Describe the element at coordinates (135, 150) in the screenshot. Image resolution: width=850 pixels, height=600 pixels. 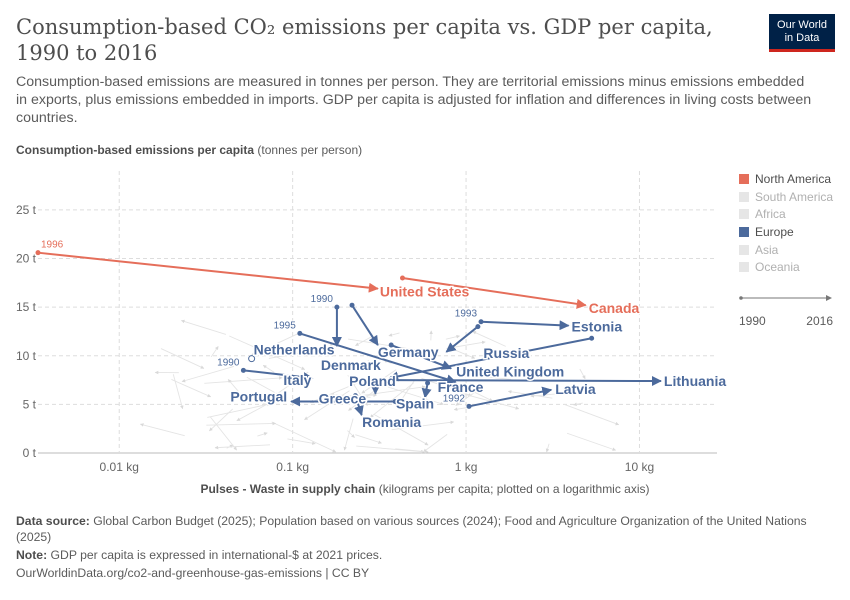
I see `y-axis-label-bold: Consumption-based emissions per capita` at that location.